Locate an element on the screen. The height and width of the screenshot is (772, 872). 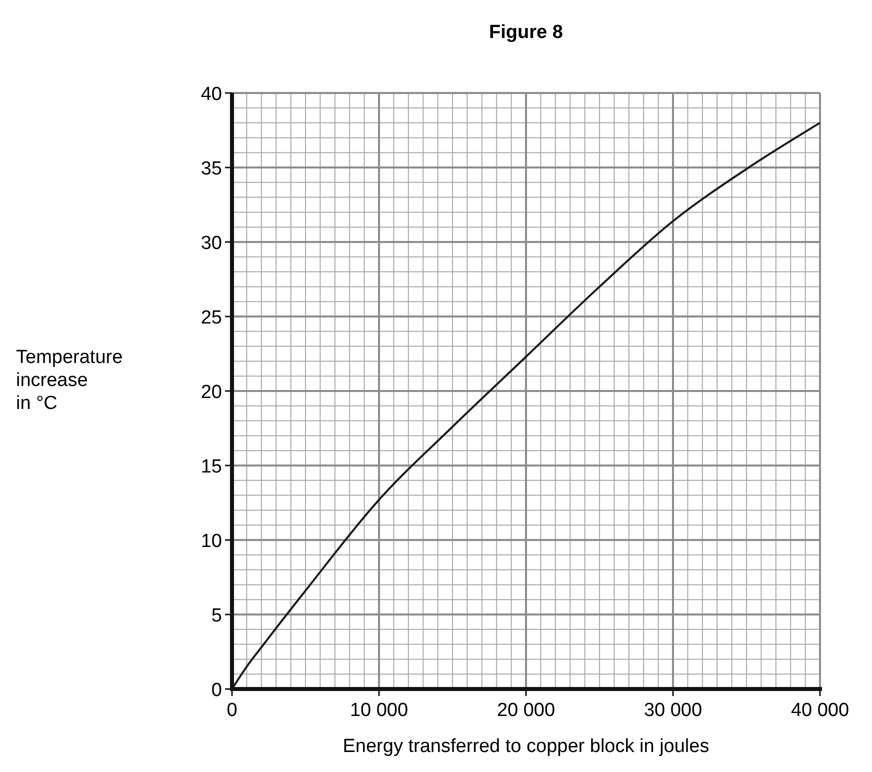
x-tick-label: 40 000 is located at coordinates (820, 710).